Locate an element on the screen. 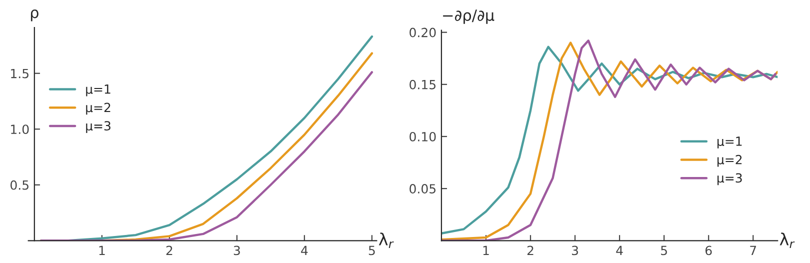  y-tick-label: 1.5 is located at coordinates (19, 73).